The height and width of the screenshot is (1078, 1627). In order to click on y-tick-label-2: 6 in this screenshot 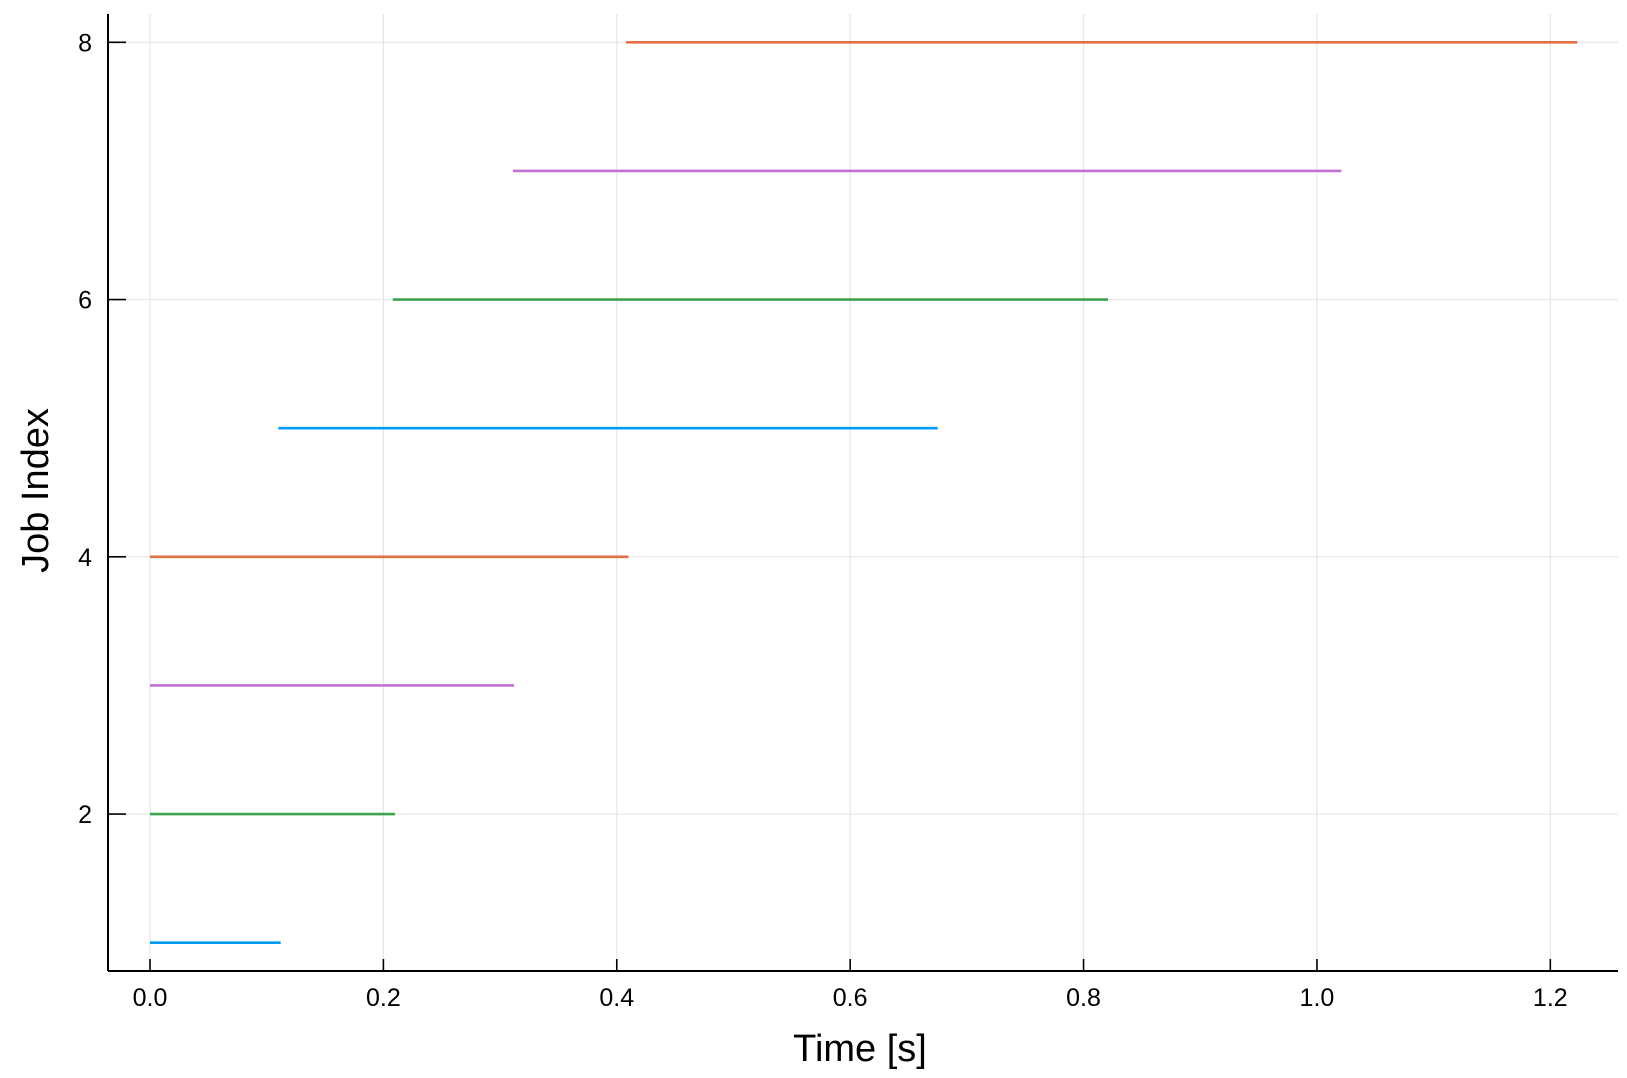, I will do `click(85, 301)`.